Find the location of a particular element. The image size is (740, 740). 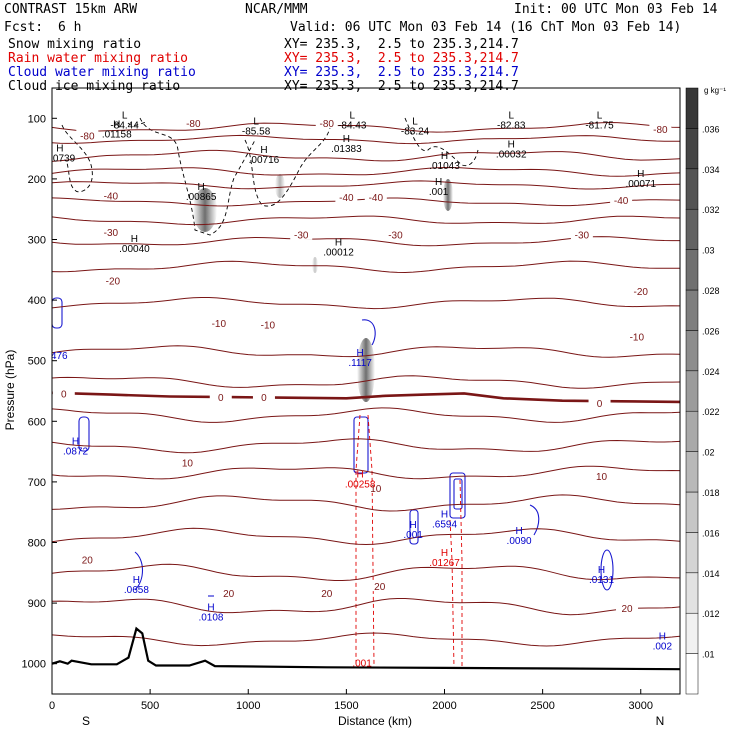

colorbar-tick-label: .016 is located at coordinates (711, 533).